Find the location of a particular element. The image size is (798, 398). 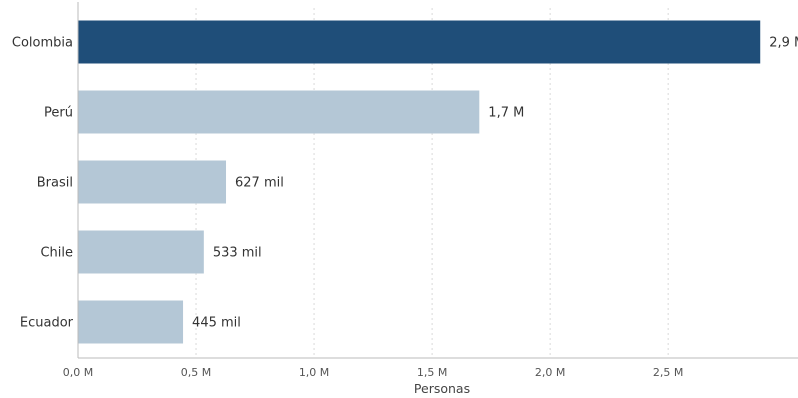

category-labels: Colombia Perú Brasil Chile Ecuador is located at coordinates (43, 183).